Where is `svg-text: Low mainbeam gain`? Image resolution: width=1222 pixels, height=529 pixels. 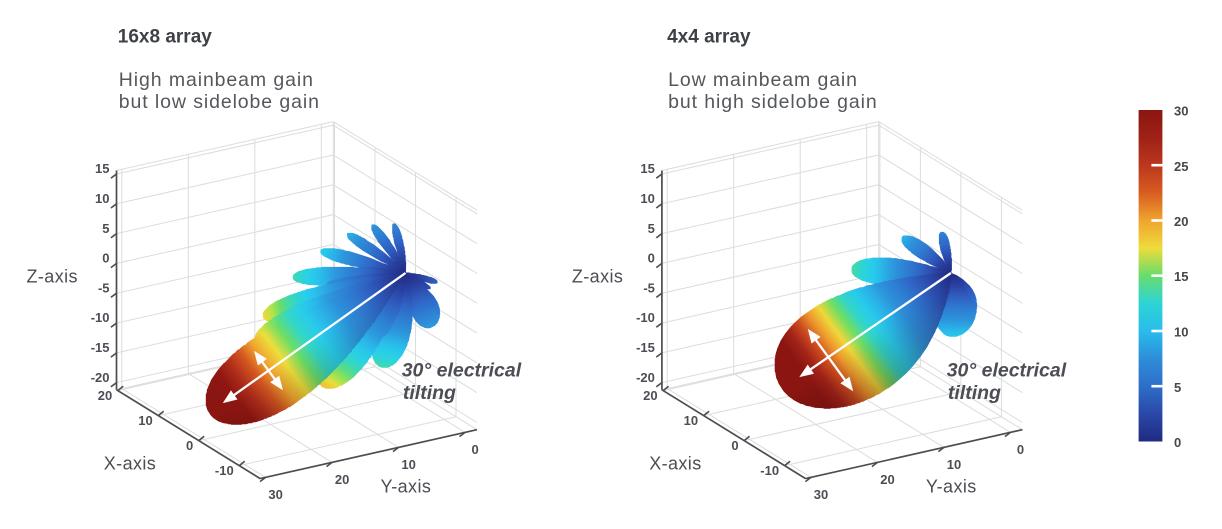
svg-text: Low mainbeam gain is located at coordinates (763, 80).